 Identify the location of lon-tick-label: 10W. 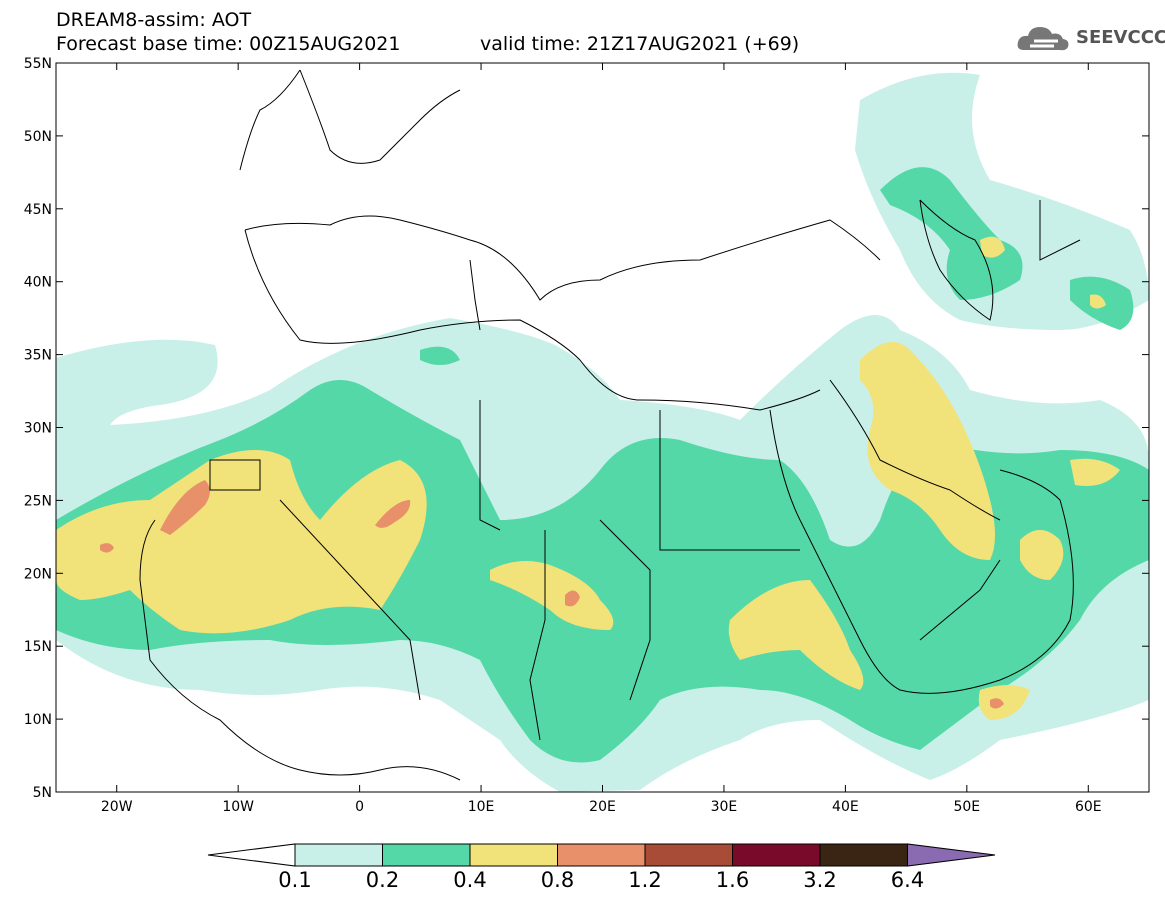
(238, 807).